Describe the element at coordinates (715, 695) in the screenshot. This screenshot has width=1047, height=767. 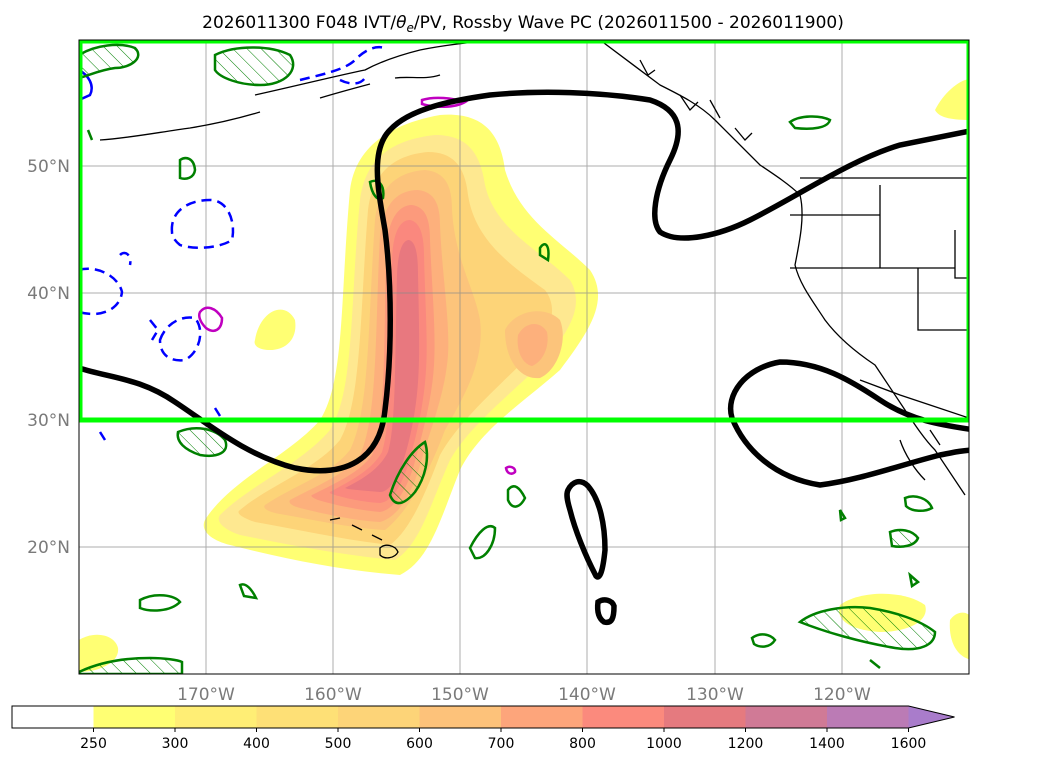
I see `lon-tick-label: 130°W` at that location.